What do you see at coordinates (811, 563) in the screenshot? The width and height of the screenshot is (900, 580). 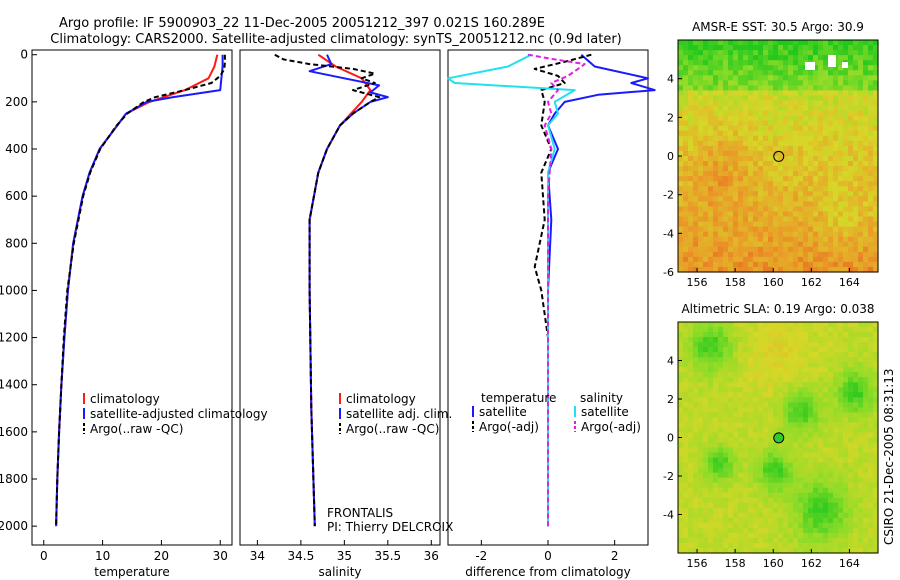 I see `sla_map-xtick-label: 162` at bounding box center [811, 563].